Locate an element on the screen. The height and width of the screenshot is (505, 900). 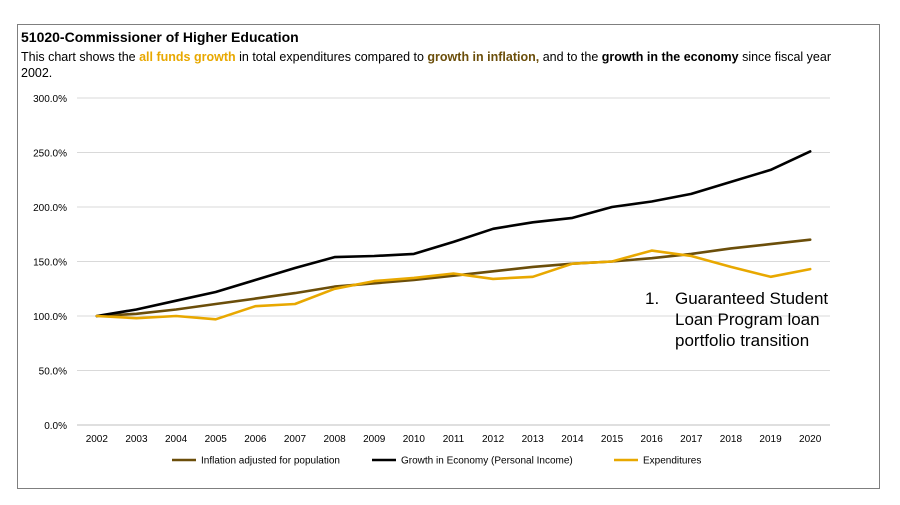
x-tick-label: 2018 is located at coordinates (731, 439).